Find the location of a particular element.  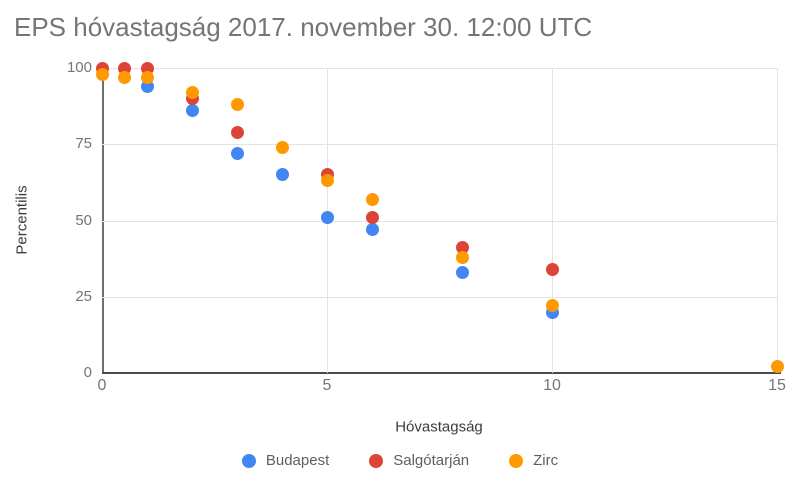

y-tick-label: 100 is located at coordinates (79, 67).